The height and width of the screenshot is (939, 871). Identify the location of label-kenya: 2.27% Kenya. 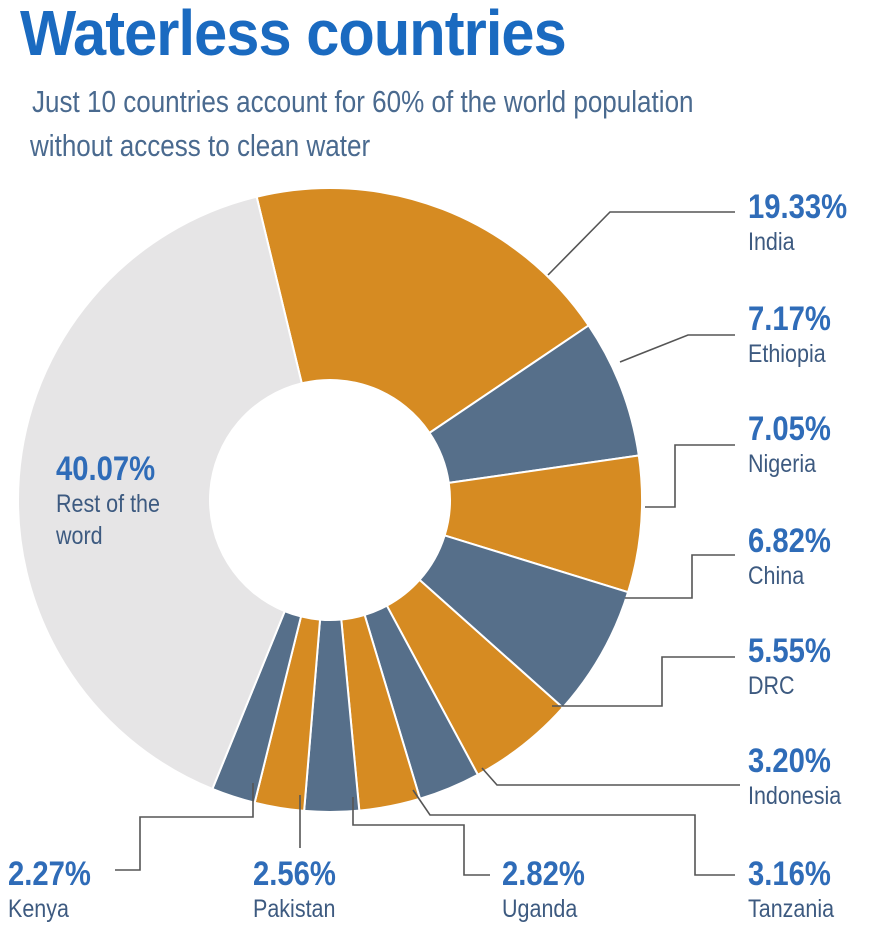
(49, 890).